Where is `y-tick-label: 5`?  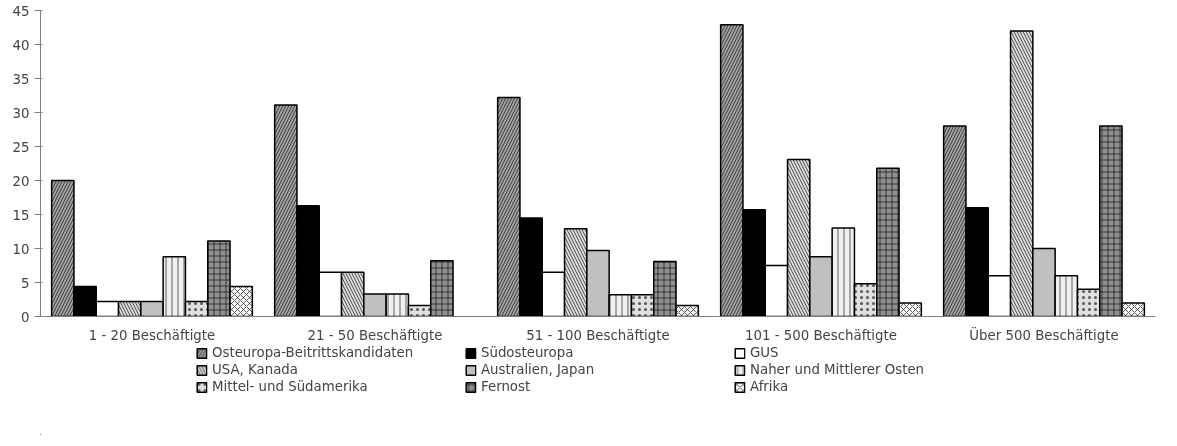
y-tick-label: 5 is located at coordinates (25, 283).